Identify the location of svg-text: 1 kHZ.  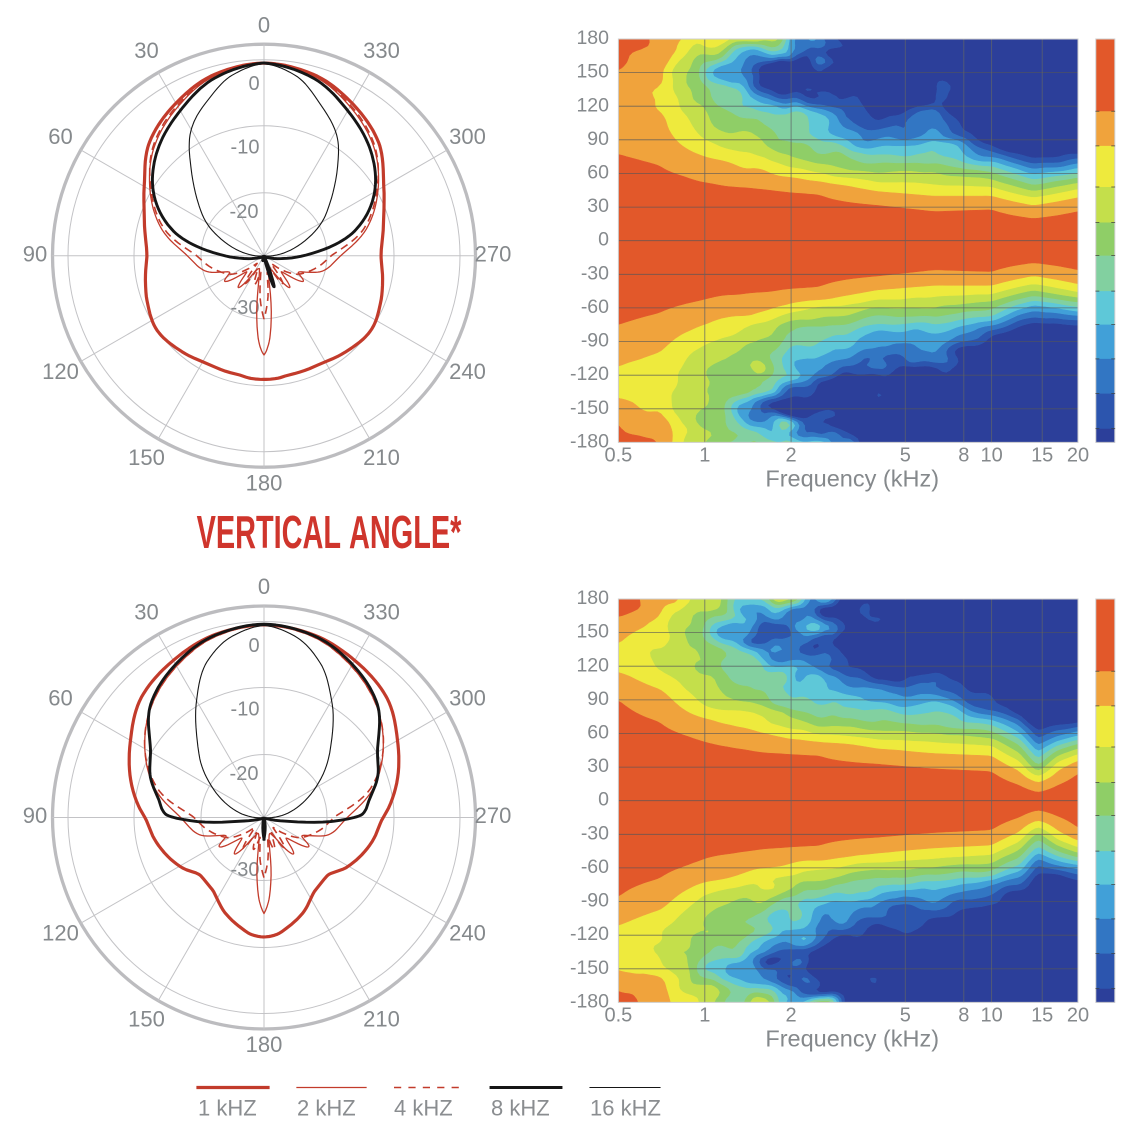
(227, 1108).